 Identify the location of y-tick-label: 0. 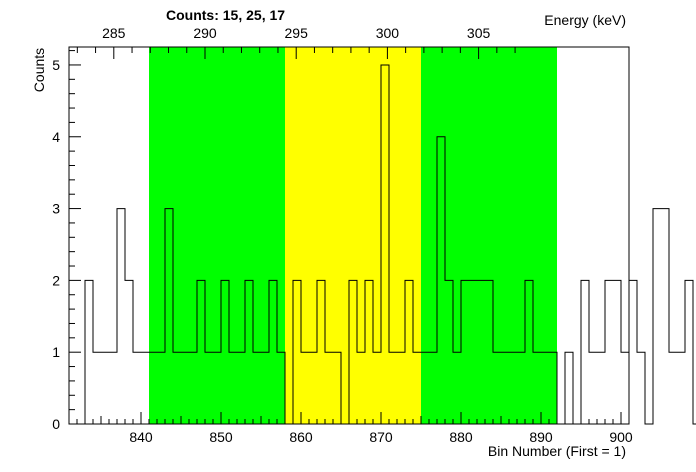
(56, 424).